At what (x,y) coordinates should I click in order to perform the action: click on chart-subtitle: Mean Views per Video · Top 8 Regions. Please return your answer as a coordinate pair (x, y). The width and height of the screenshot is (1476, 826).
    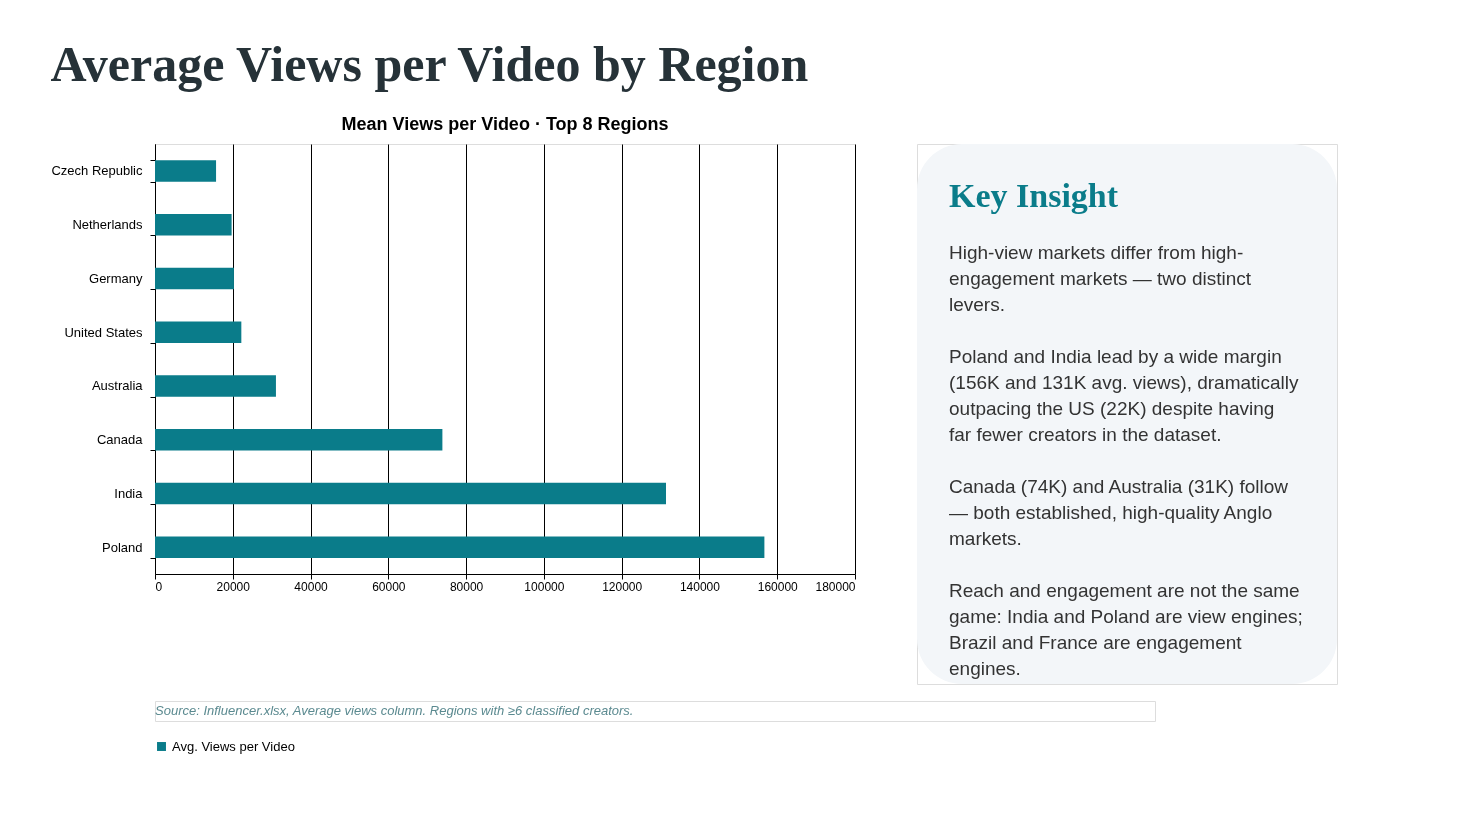
    Looking at the image, I should click on (505, 124).